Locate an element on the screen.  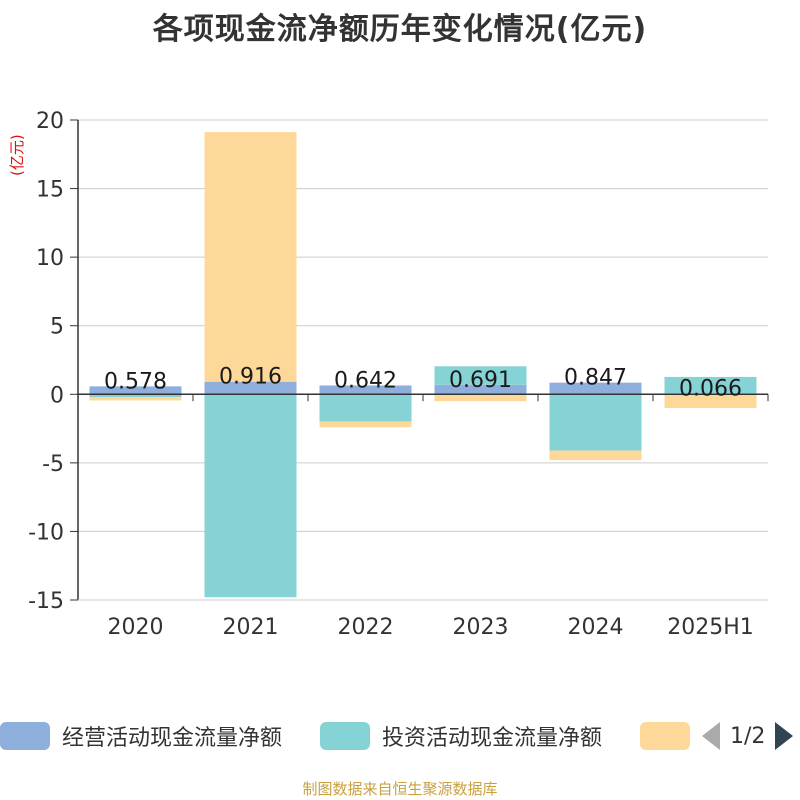
y-tick-label: 20 is located at coordinates (50, 121).